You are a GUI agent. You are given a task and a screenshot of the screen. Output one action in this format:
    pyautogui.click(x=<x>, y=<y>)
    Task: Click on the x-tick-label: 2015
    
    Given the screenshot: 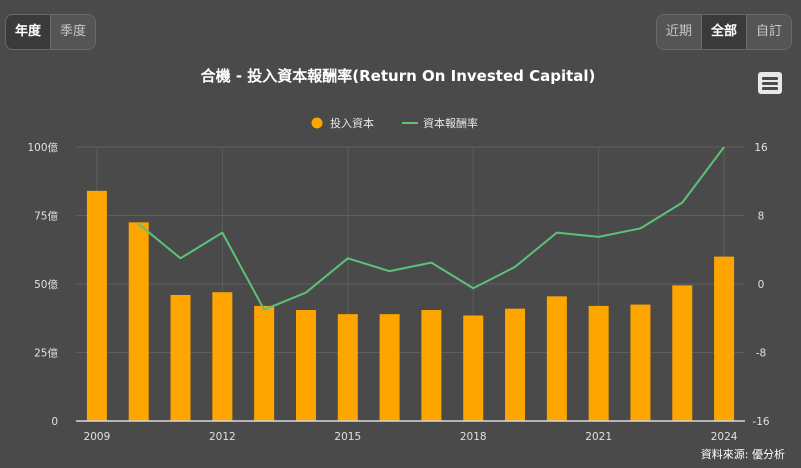 What is the action you would take?
    pyautogui.click(x=347, y=437)
    